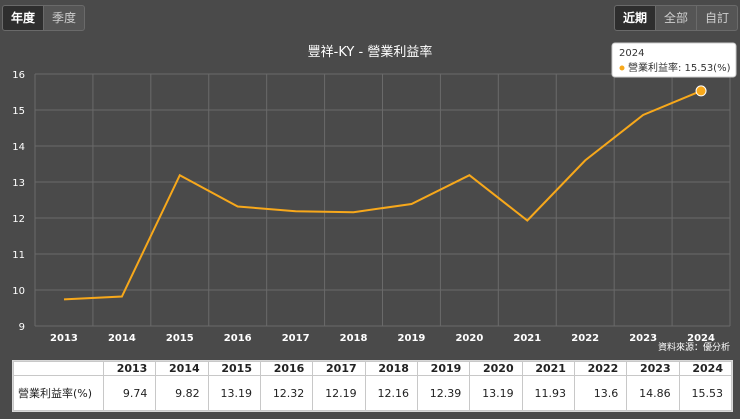 This screenshot has width=740, height=419. What do you see at coordinates (18, 291) in the screenshot?
I see `y-tick-label: 10` at bounding box center [18, 291].